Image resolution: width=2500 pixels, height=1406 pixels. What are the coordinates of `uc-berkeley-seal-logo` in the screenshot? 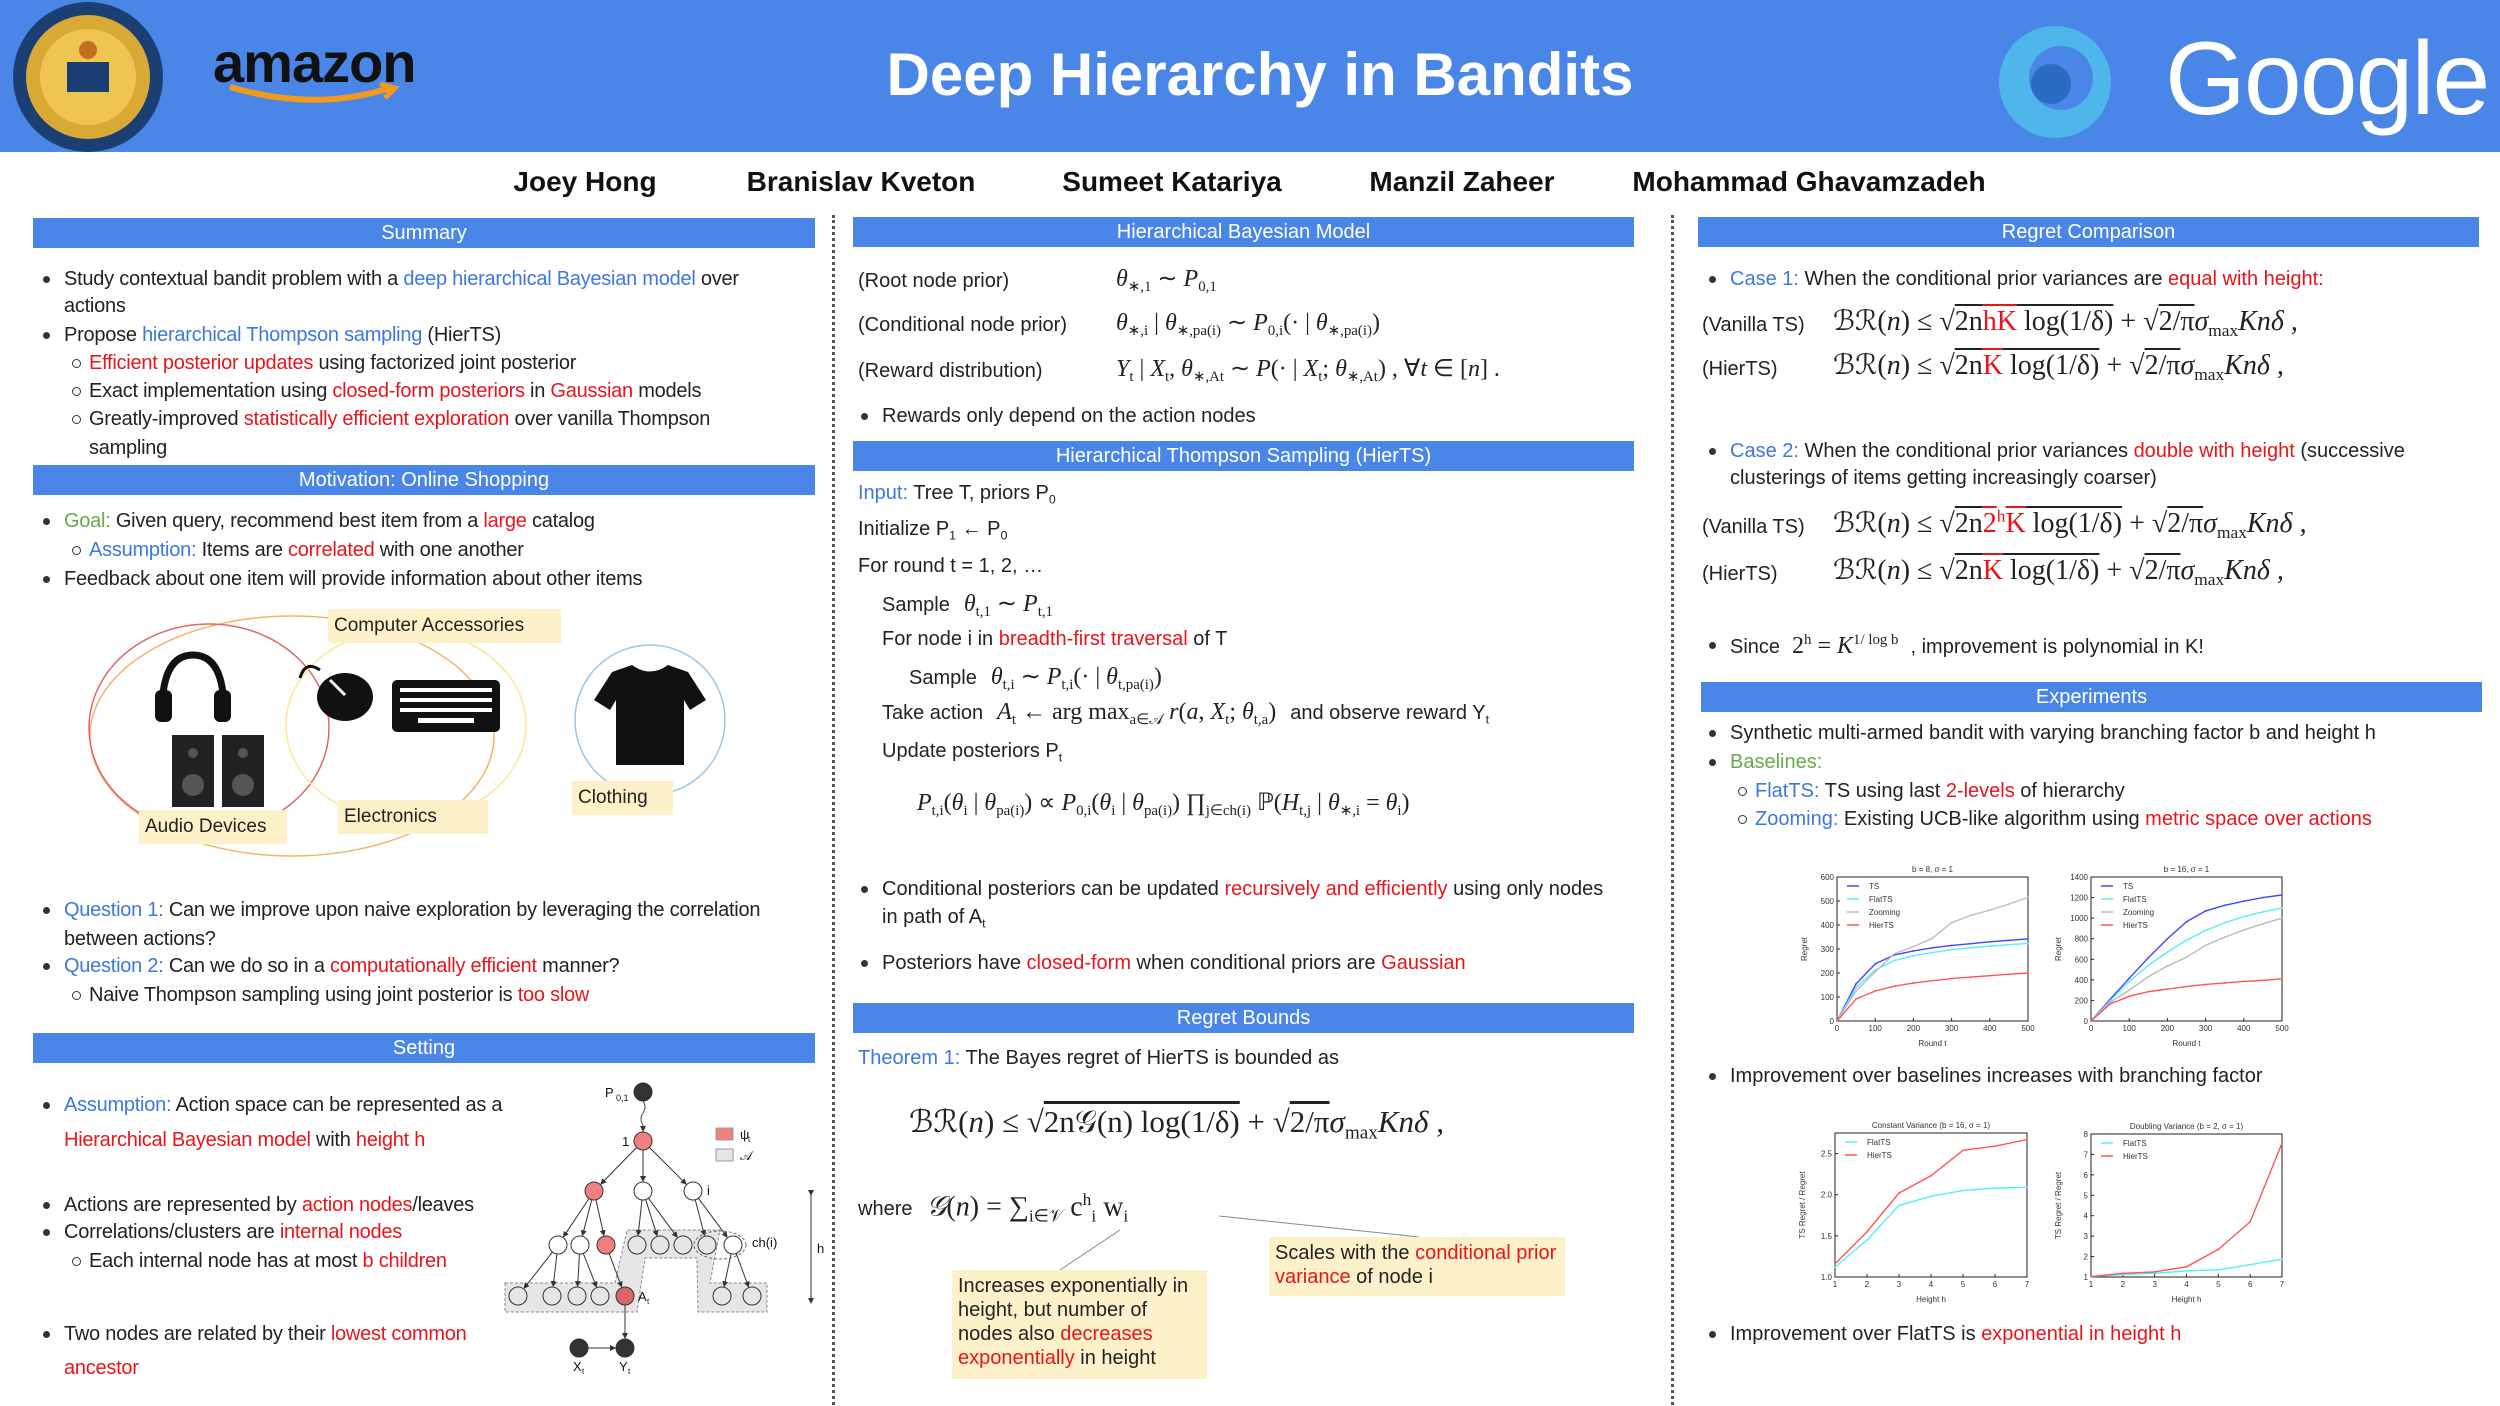 It's located at (88, 77).